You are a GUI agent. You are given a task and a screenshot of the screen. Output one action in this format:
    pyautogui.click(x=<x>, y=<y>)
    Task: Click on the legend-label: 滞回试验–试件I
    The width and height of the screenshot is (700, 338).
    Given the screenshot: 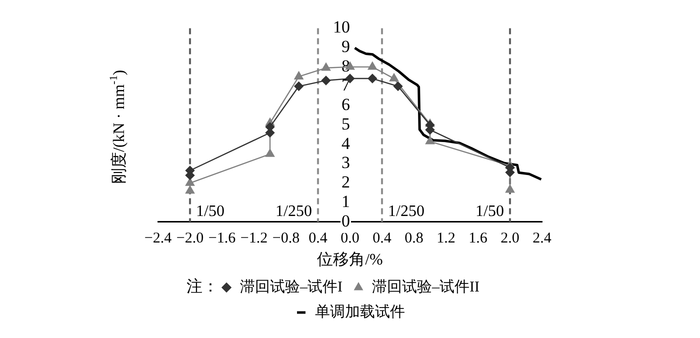 What is the action you would take?
    pyautogui.click(x=291, y=287)
    